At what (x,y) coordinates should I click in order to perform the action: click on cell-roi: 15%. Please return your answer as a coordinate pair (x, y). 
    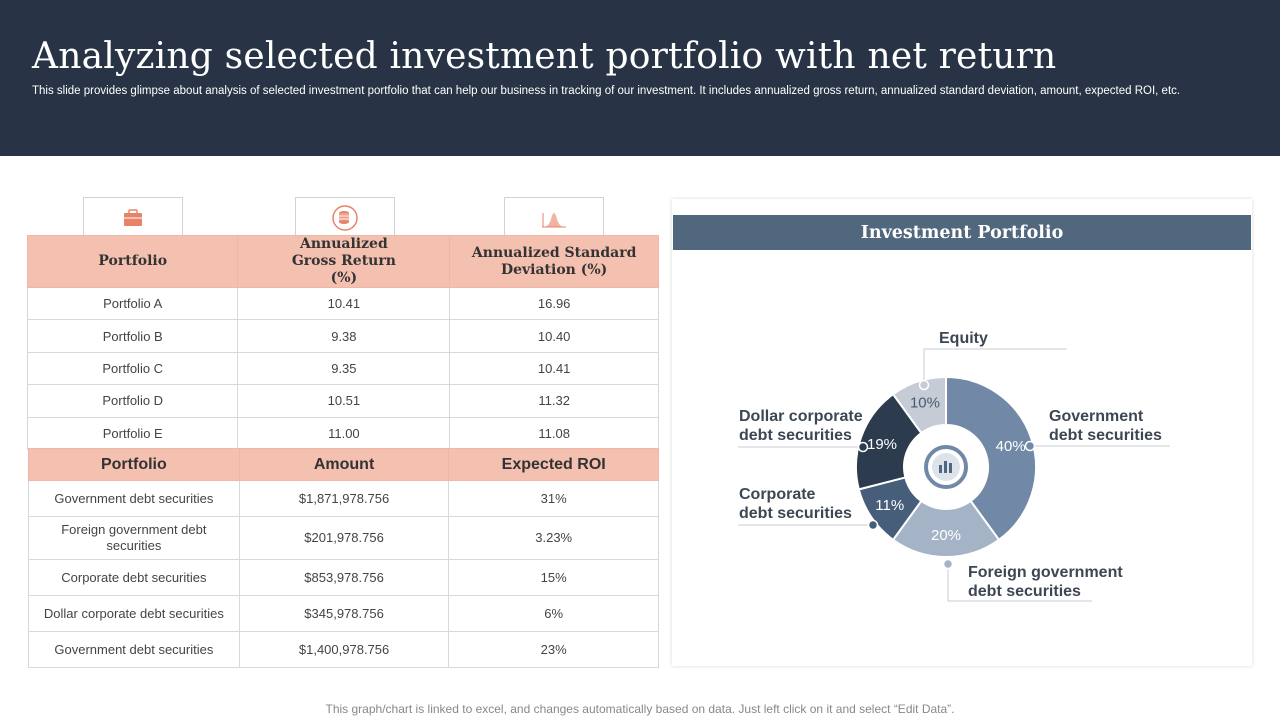
    Looking at the image, I should click on (553, 577).